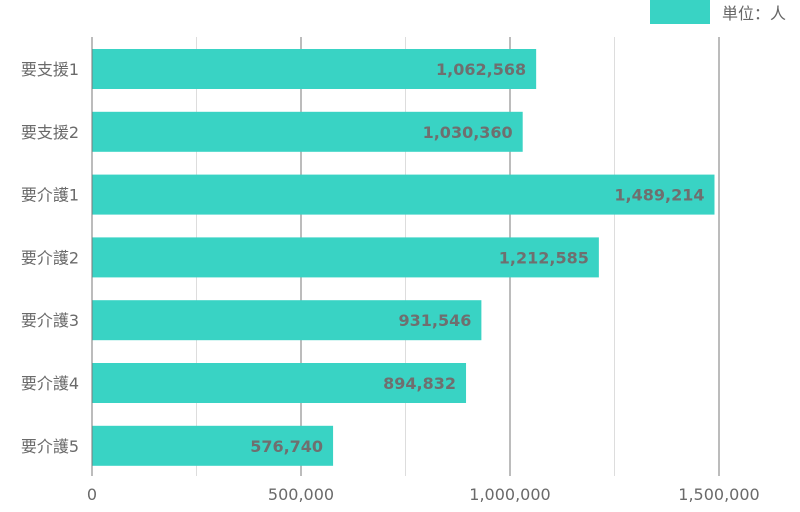  Describe the element at coordinates (50, 69) in the screenshot. I see `category-label: 要支援1` at that location.